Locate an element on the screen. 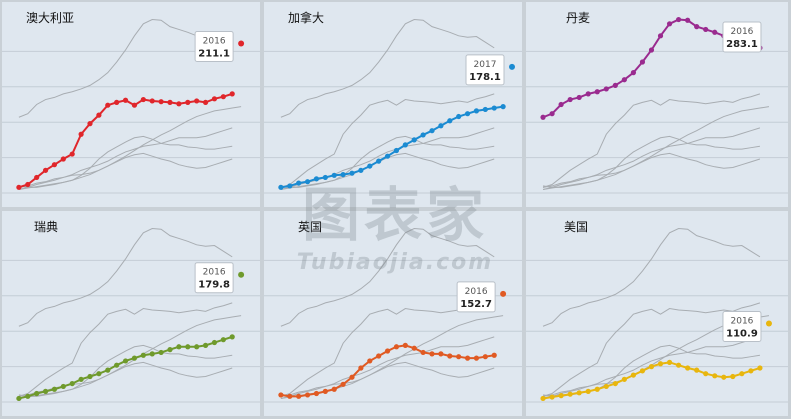 The height and width of the screenshot is (419, 791). tooltip-year: 2017 is located at coordinates (485, 65).